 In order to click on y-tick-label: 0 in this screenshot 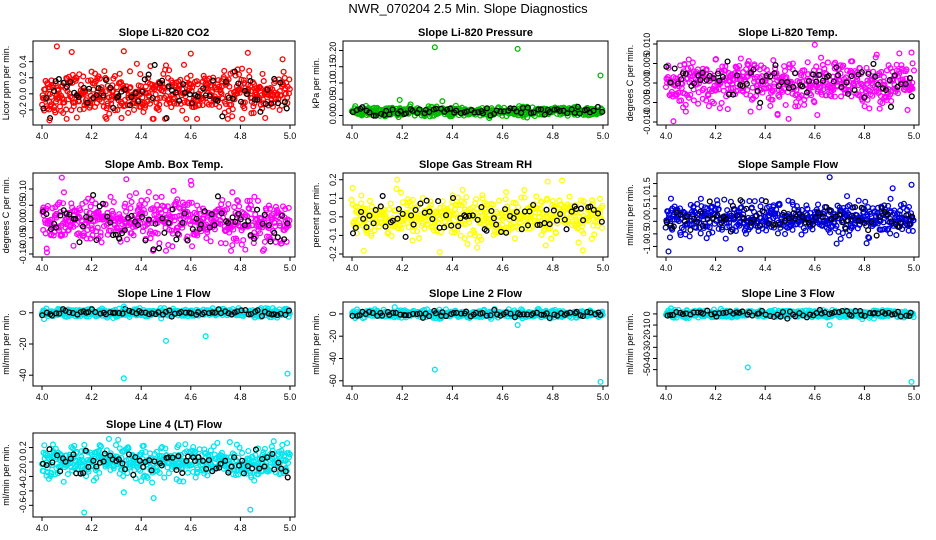, I will do `click(23, 312)`.